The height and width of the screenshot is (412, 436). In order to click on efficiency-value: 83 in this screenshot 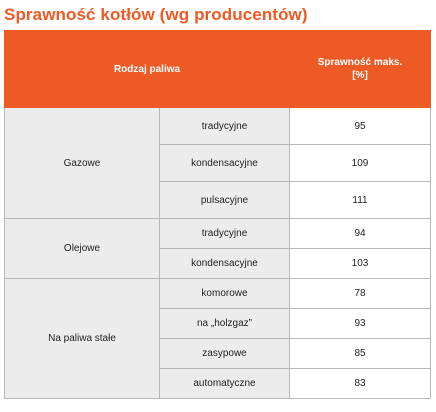, I will do `click(360, 383)`.